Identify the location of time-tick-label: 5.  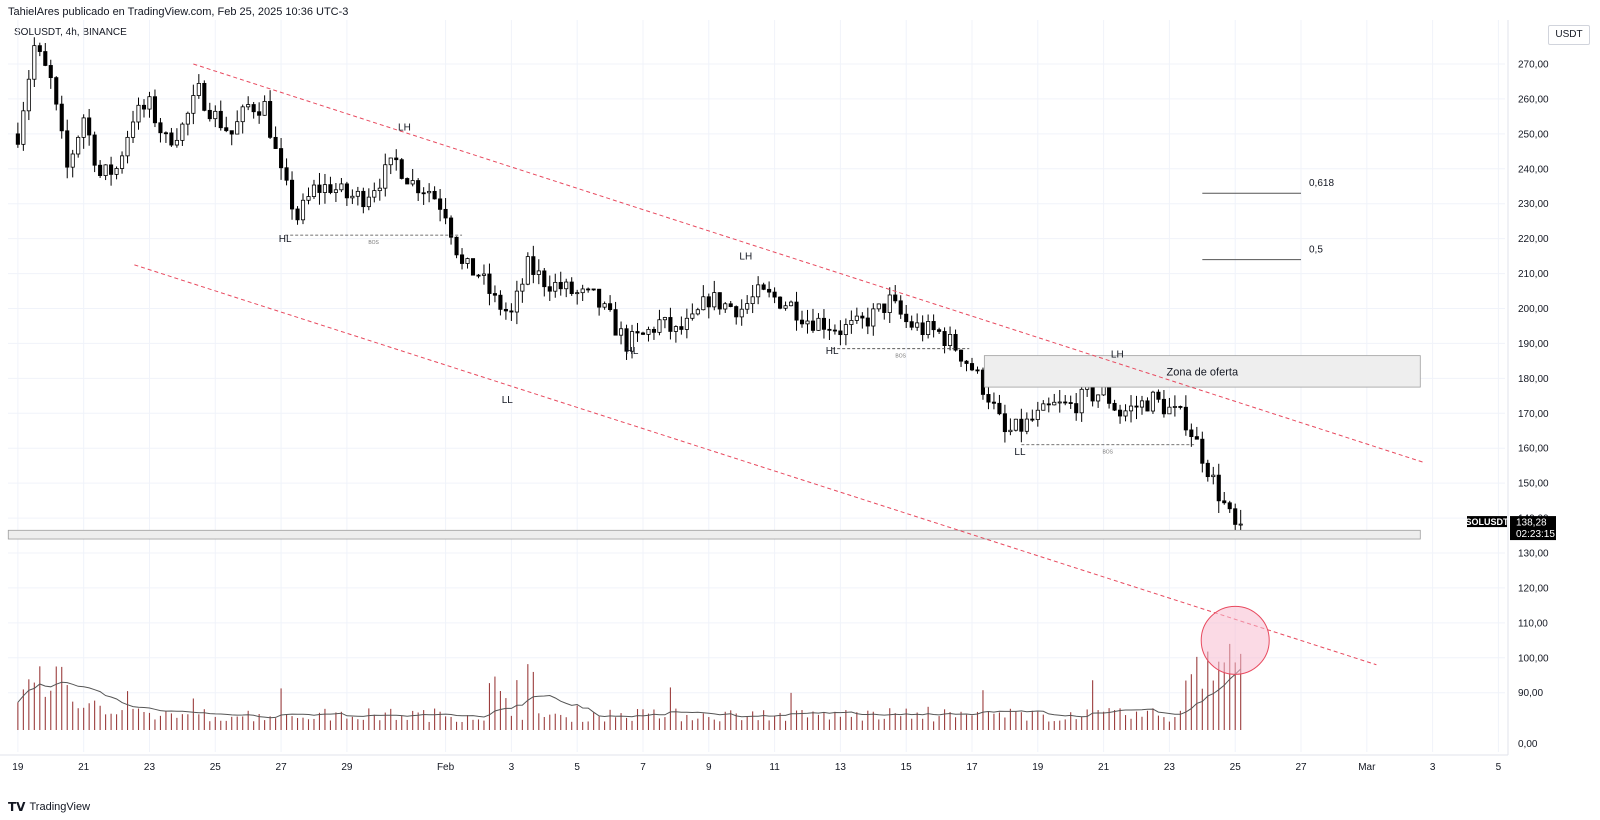
(1499, 767).